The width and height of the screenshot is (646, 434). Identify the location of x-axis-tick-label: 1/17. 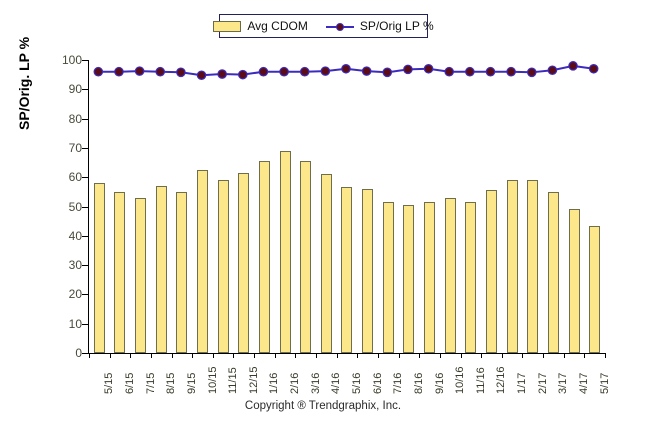
(522, 383).